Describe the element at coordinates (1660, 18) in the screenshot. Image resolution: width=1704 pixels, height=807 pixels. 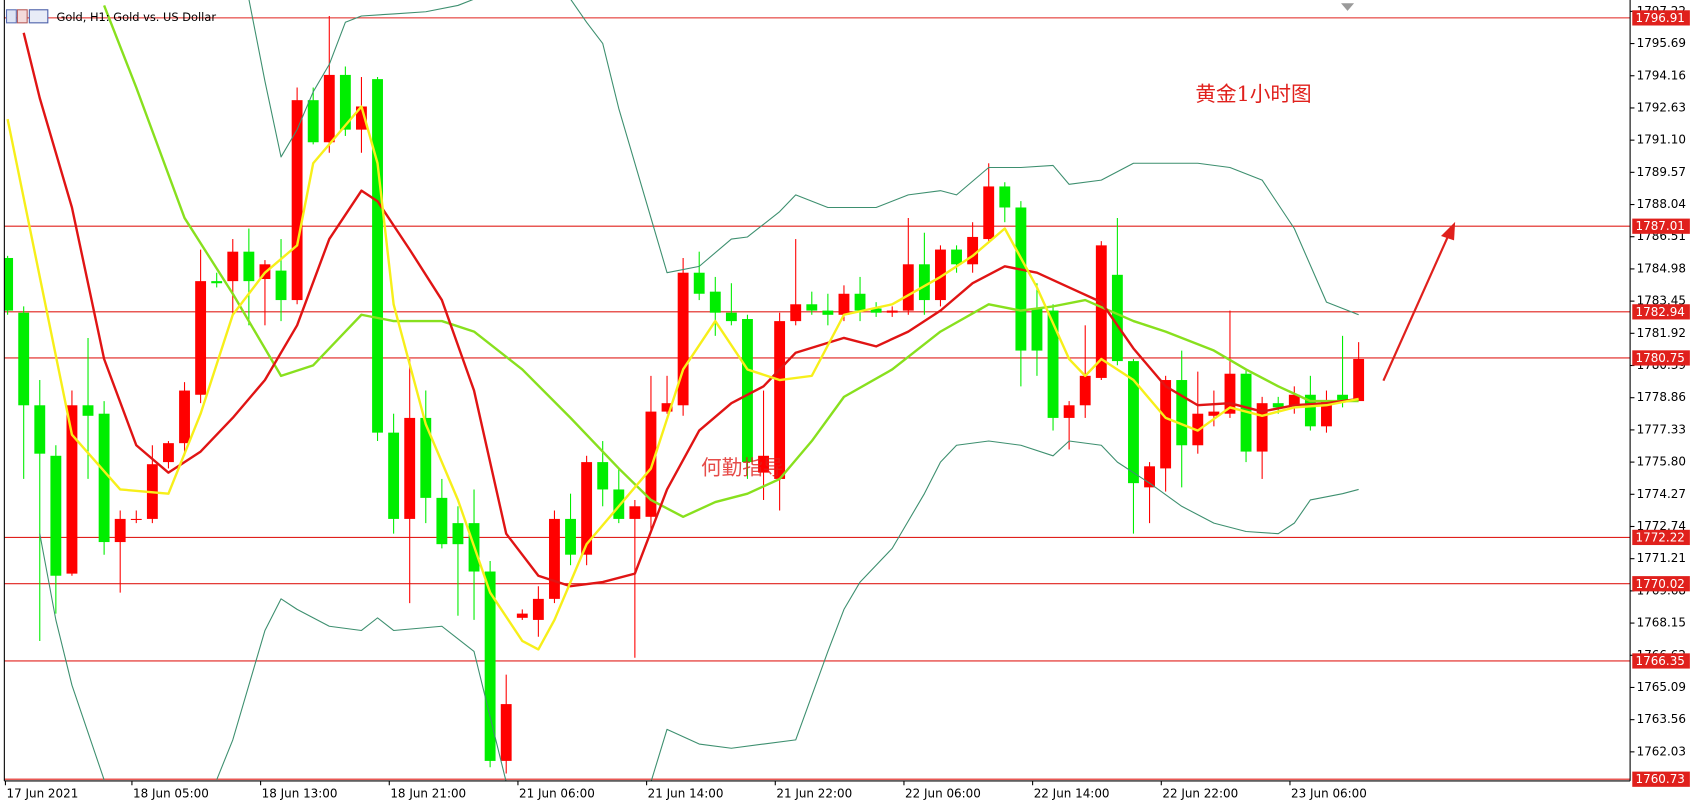
I see `level-label: 1796.91` at that location.